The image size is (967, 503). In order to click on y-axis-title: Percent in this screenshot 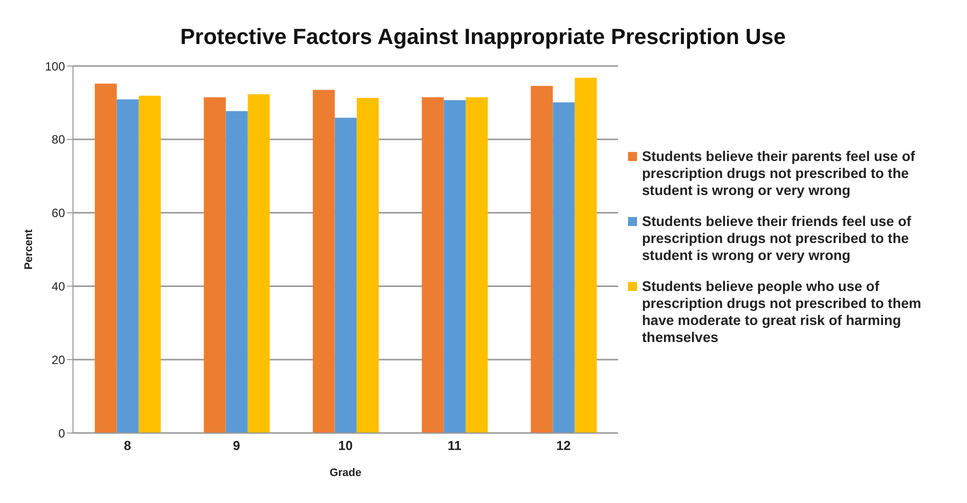, I will do `click(28, 249)`.